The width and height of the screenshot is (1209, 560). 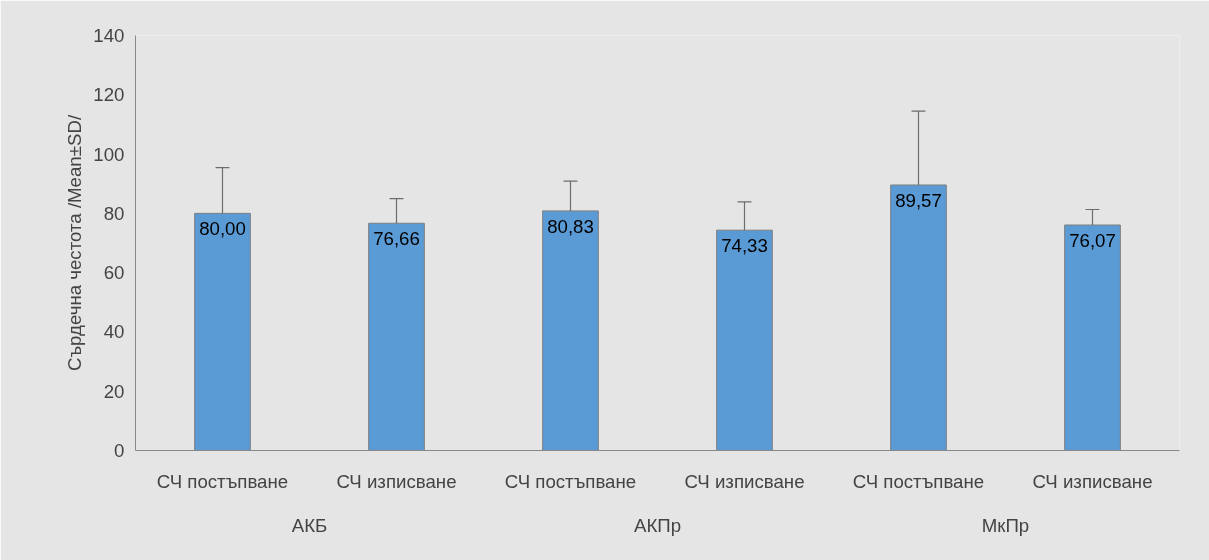 I want to click on text: АКБ, so click(x=309, y=525).